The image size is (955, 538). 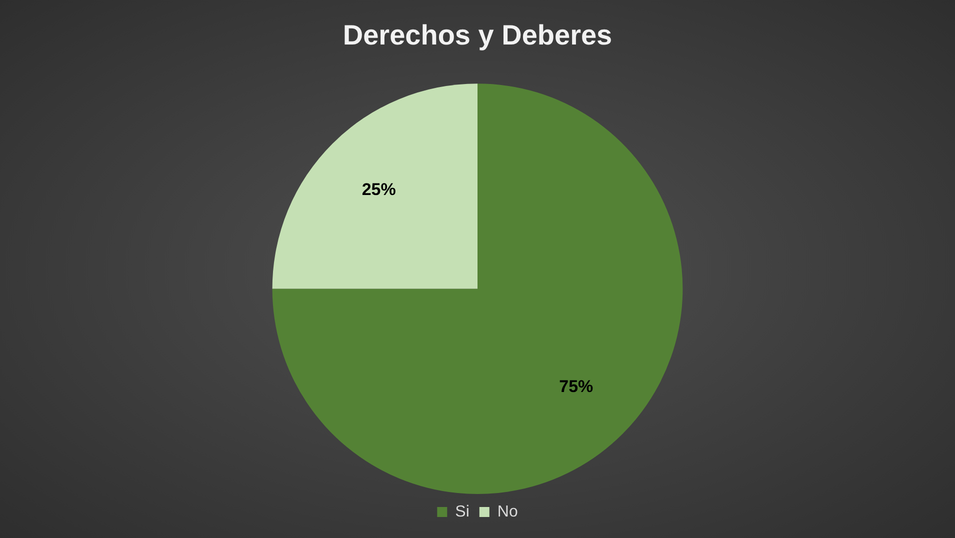 I want to click on data-label: 25%, so click(x=379, y=189).